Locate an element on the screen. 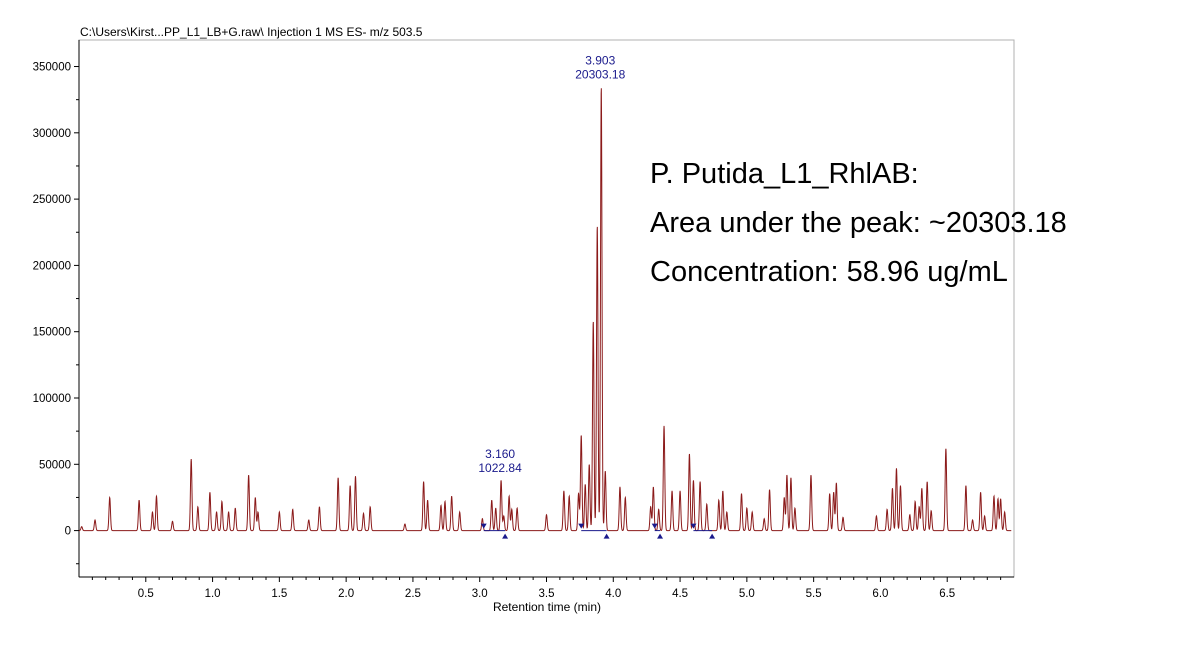  peak-rt-label: 3.903 is located at coordinates (600, 60).